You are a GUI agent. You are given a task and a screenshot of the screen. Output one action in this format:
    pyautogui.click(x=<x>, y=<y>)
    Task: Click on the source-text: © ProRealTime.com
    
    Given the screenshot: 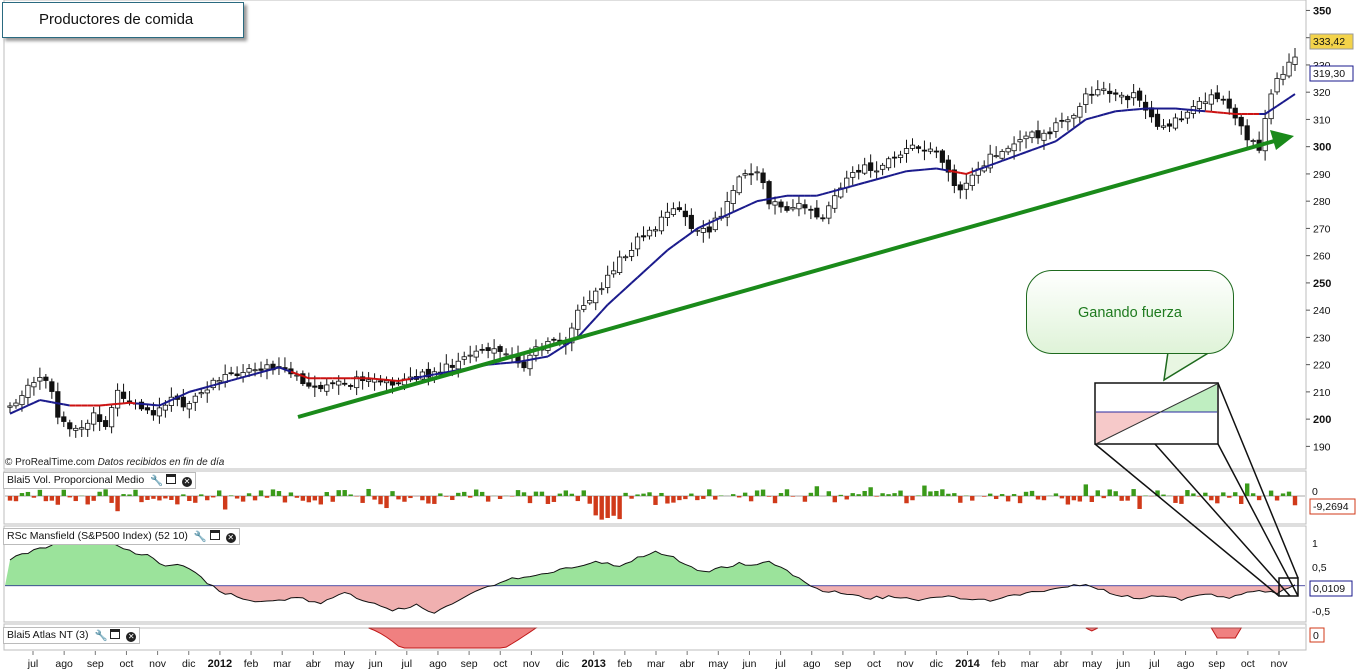 What is the action you would take?
    pyautogui.click(x=50, y=462)
    